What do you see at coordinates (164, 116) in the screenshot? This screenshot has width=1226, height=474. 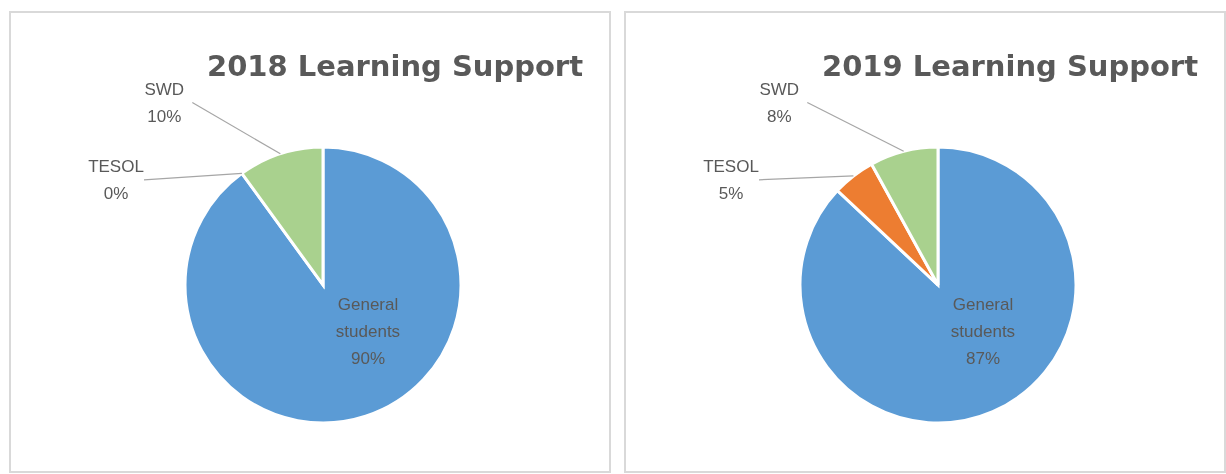 I see `data-label: 10%` at bounding box center [164, 116].